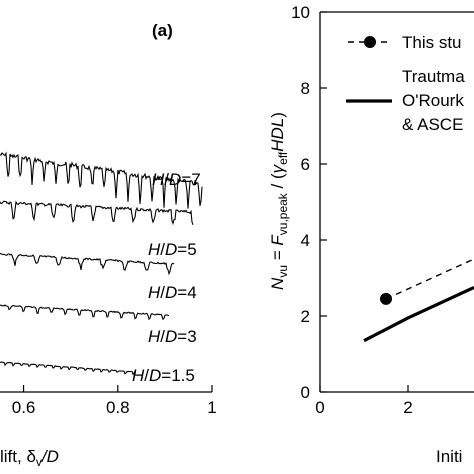  What do you see at coordinates (319, 407) in the screenshot?
I see `right-x-tick-label: 0` at bounding box center [319, 407].